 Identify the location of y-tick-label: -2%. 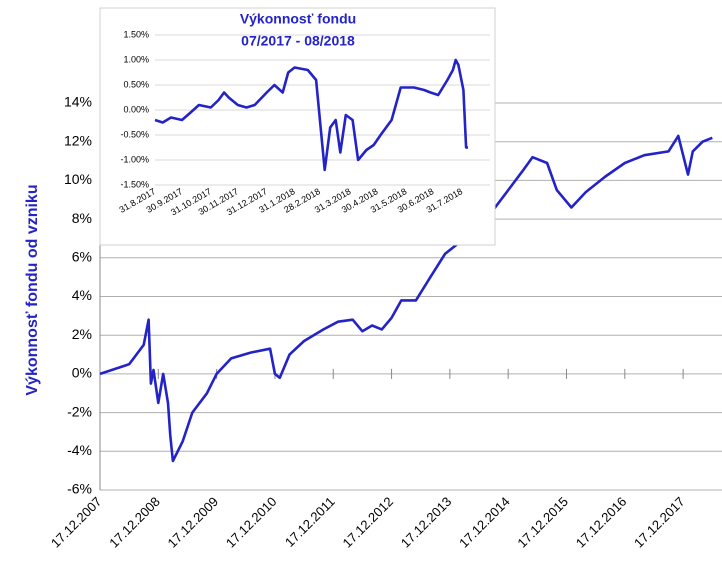
(79, 411).